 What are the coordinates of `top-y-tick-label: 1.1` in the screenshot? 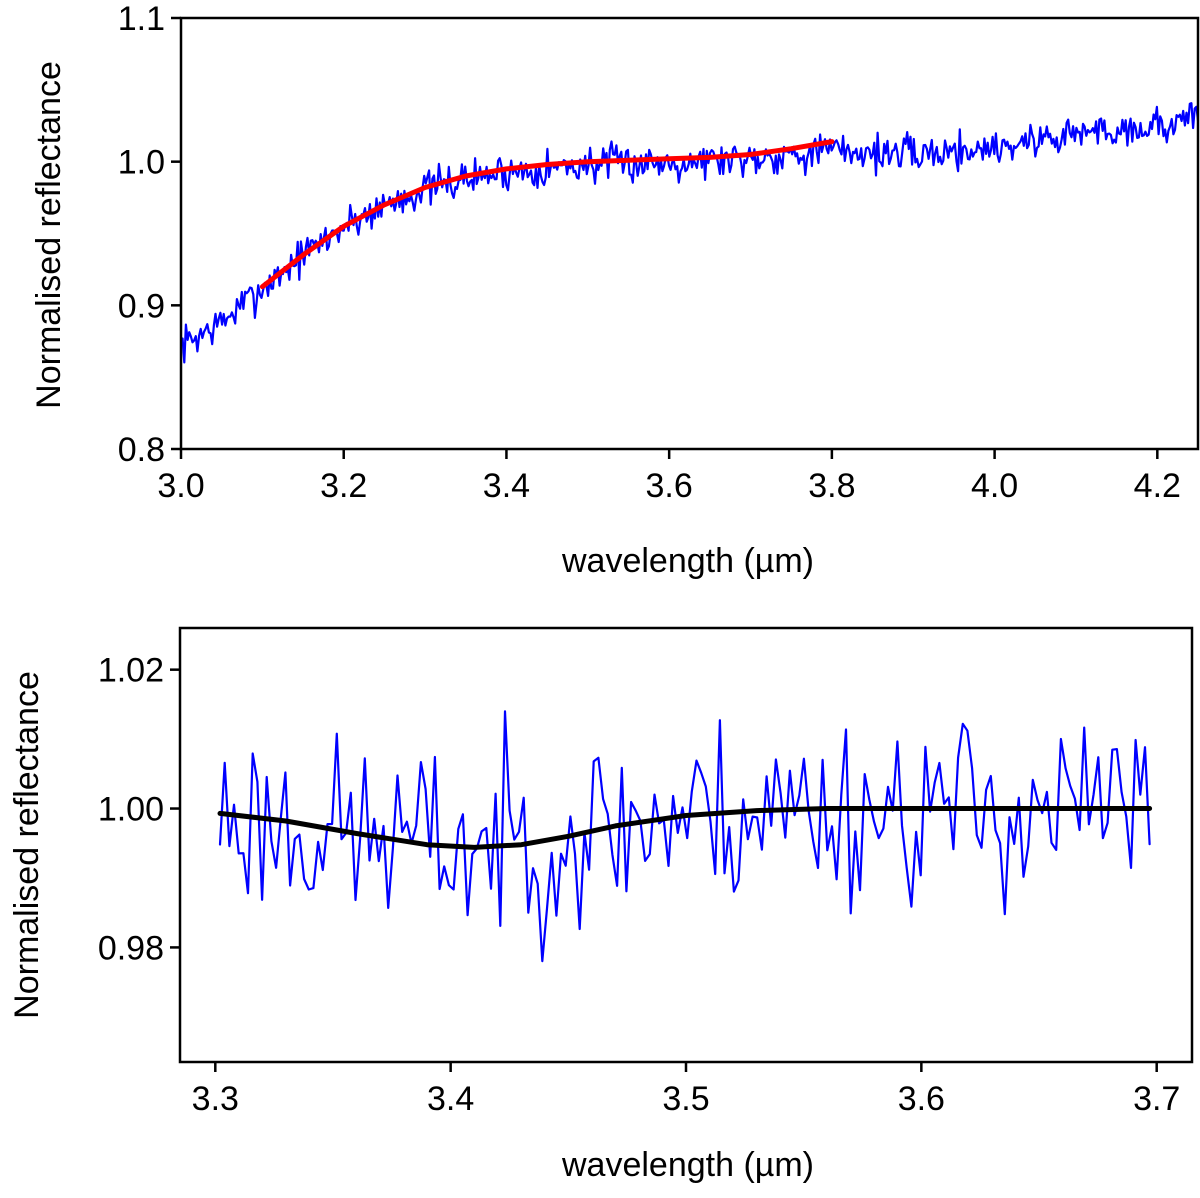 It's located at (141, 19).